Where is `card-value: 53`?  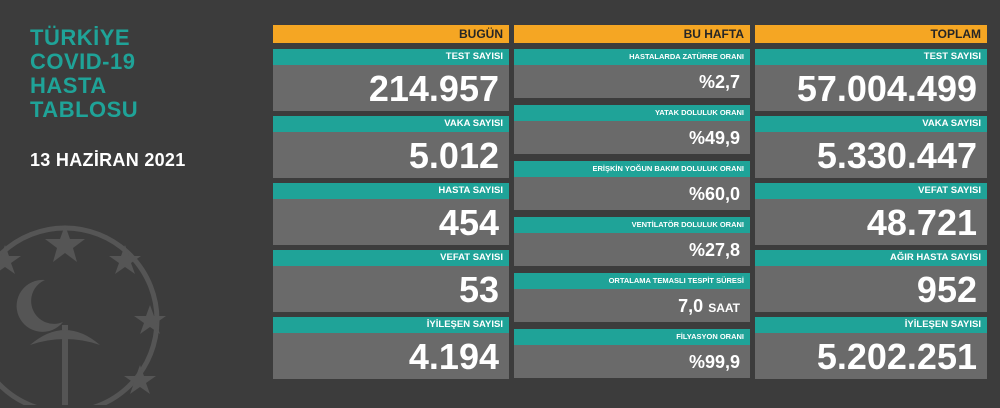
card-value: 53 is located at coordinates (391, 289).